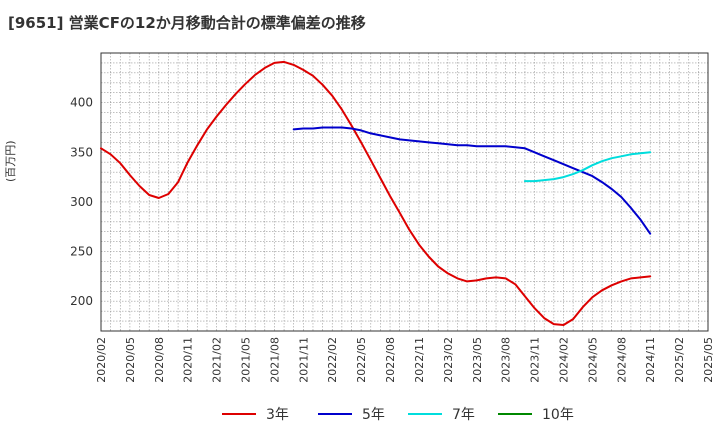 This screenshot has width=720, height=440. Describe the element at coordinates (563, 360) in the screenshot. I see `x-tick-label: 2024/02` at that location.